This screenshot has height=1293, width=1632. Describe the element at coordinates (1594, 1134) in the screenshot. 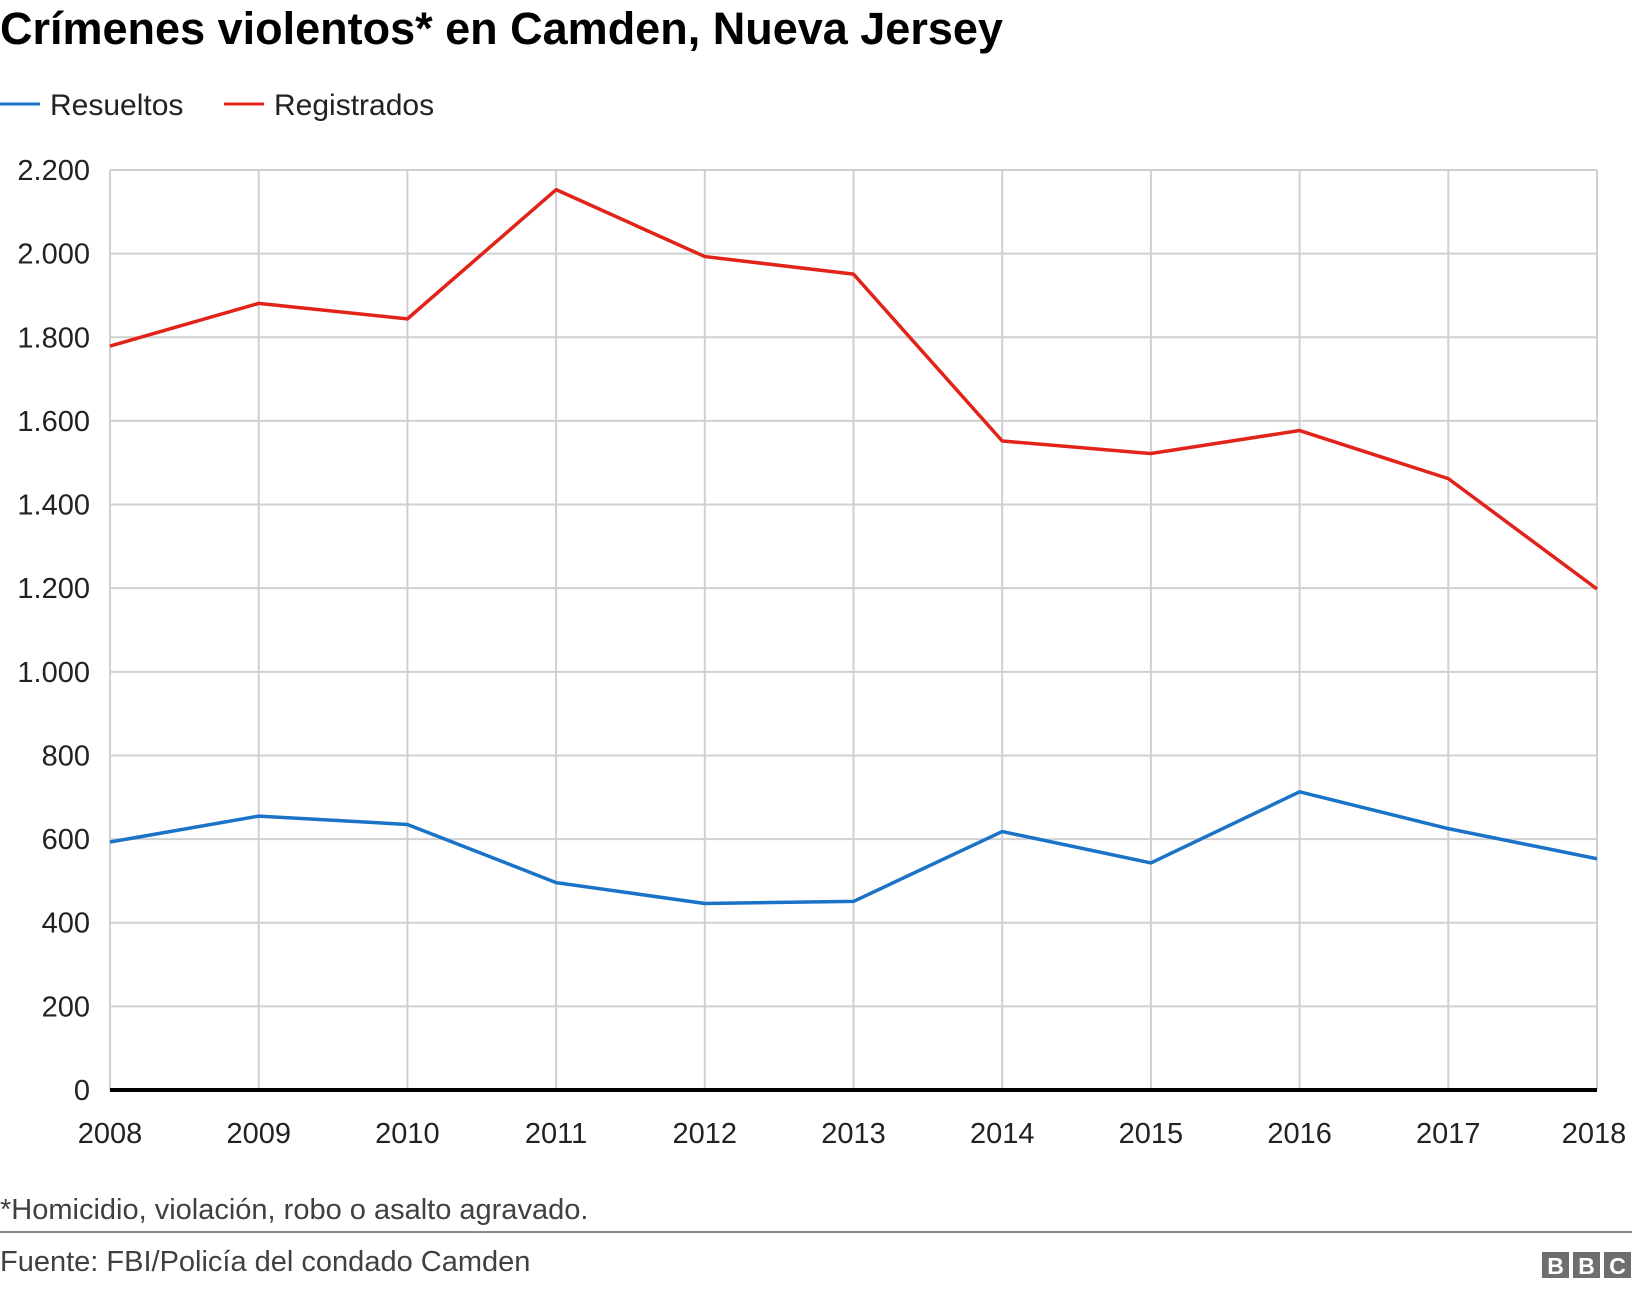

I see `x-tick-label: 2018` at that location.